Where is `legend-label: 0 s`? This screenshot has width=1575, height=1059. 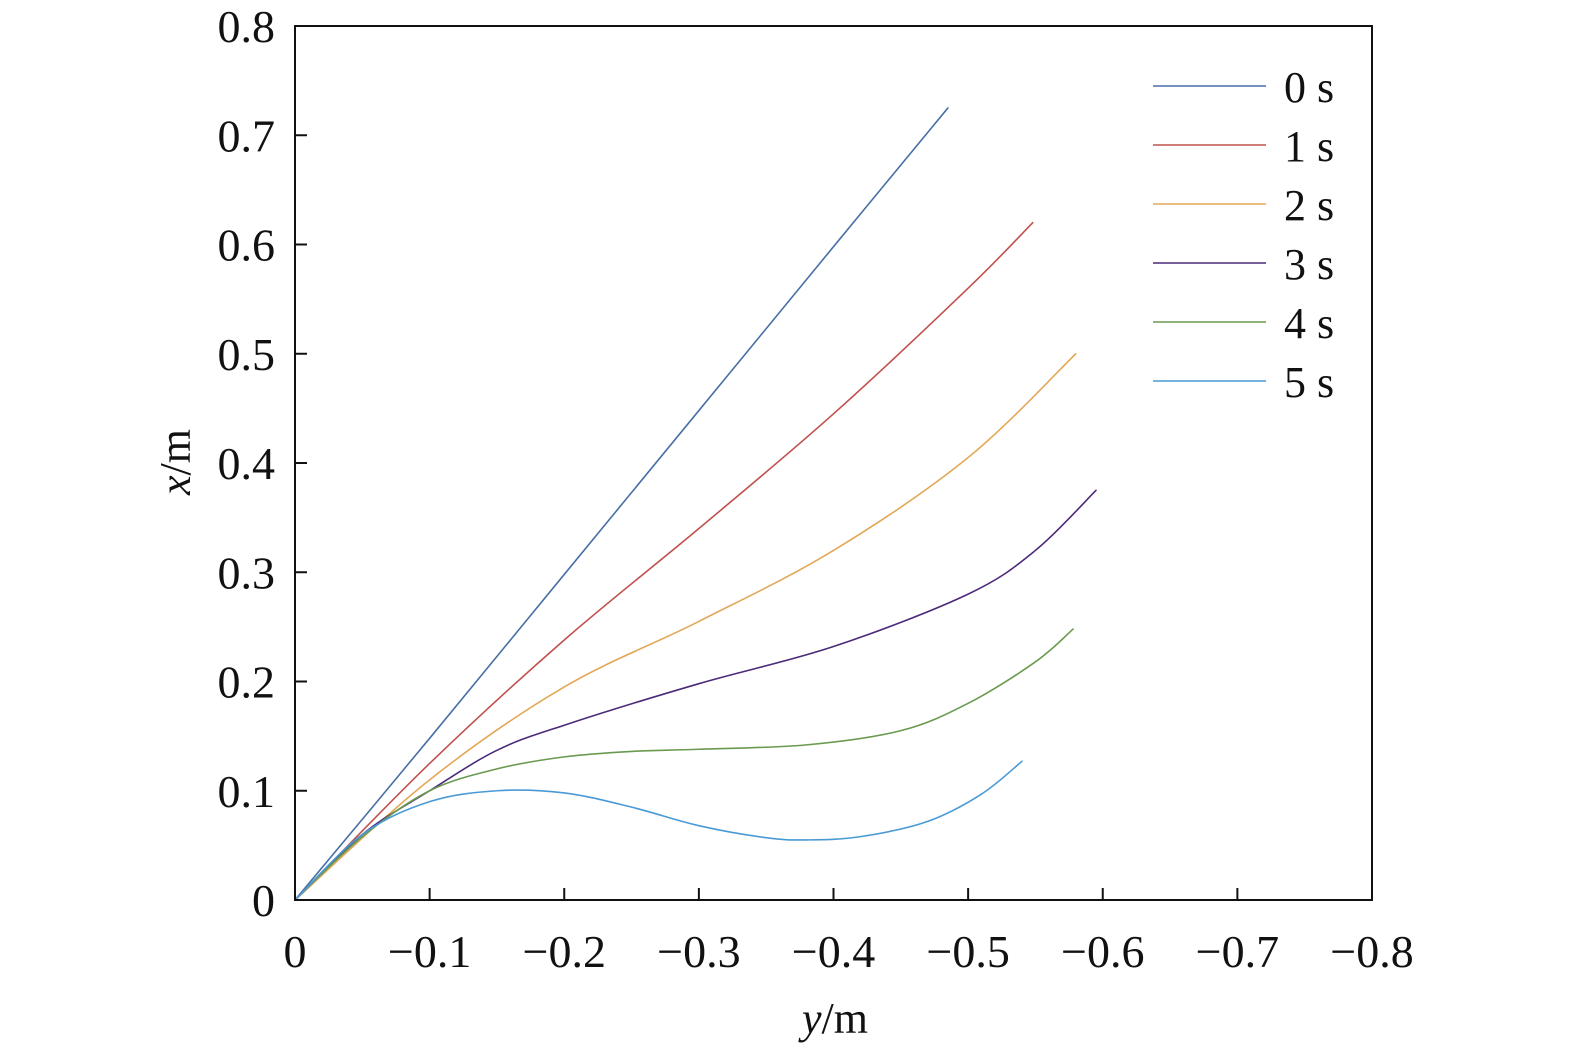
legend-label: 0 s is located at coordinates (1309, 87).